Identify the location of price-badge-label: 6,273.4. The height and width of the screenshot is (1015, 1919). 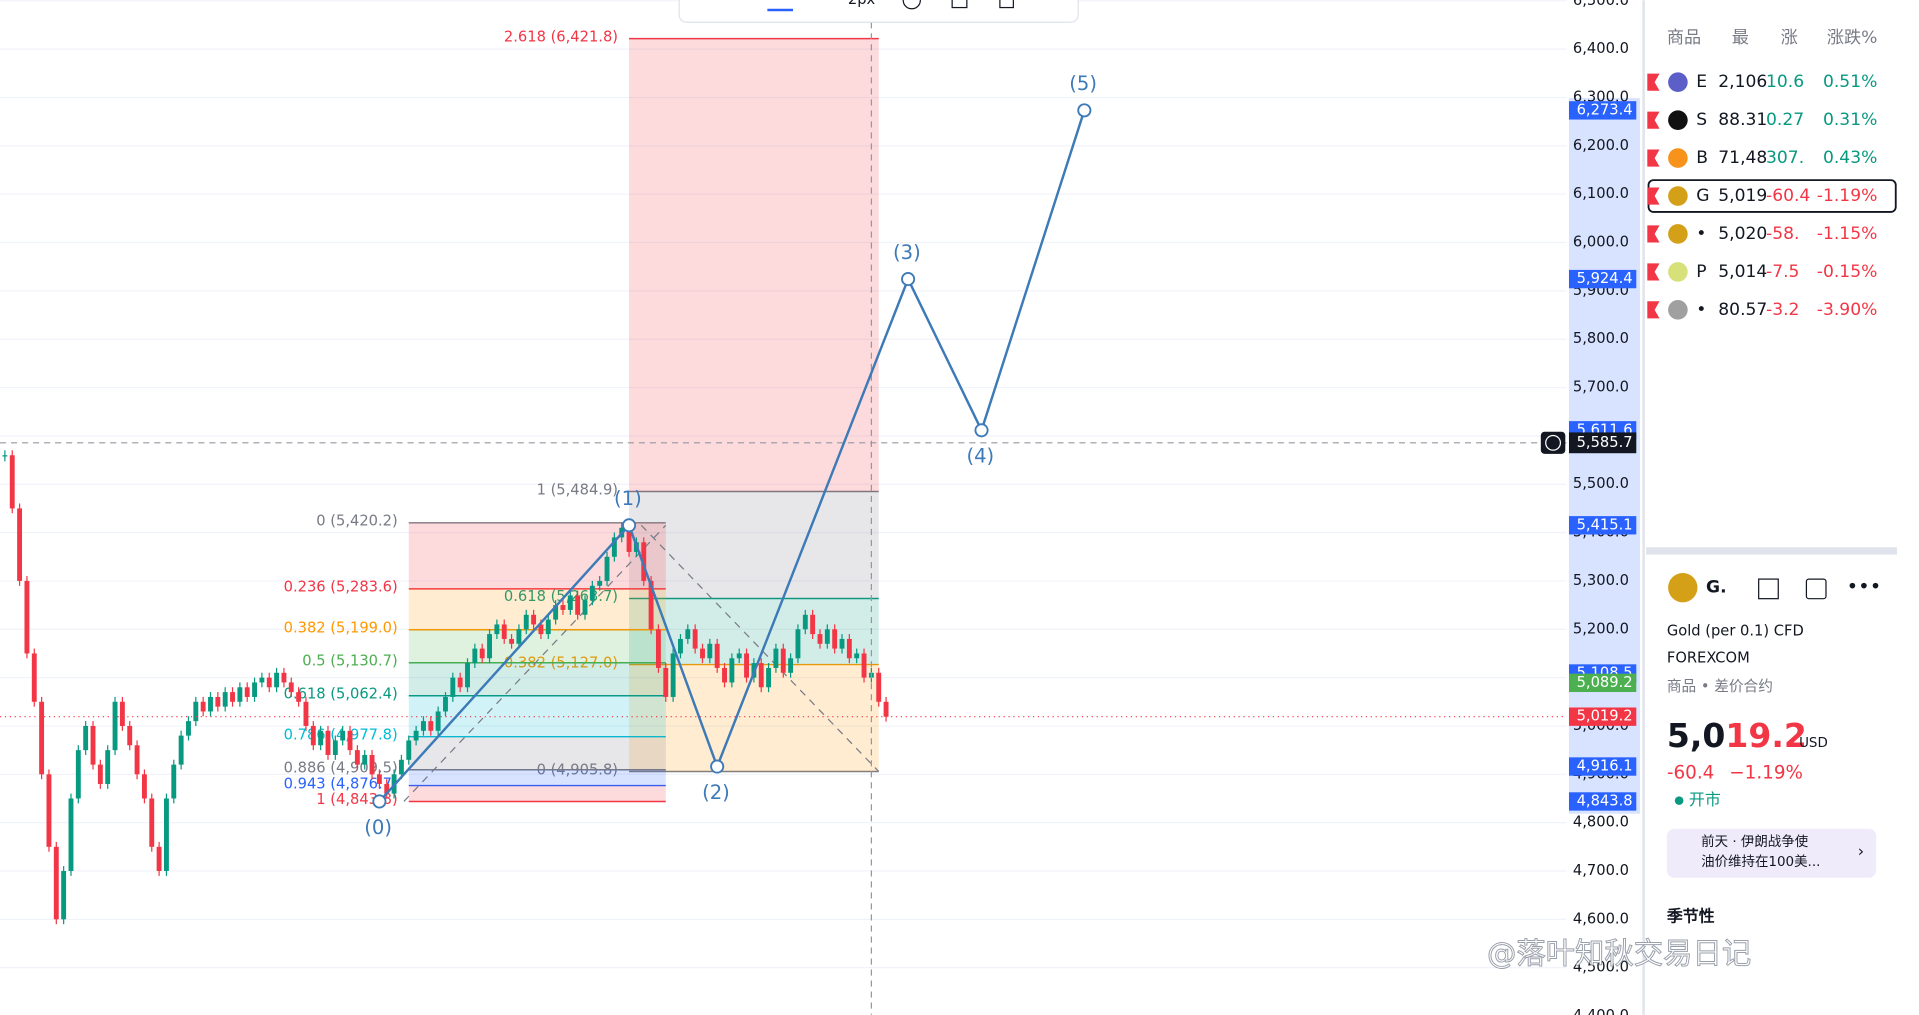
(1605, 109).